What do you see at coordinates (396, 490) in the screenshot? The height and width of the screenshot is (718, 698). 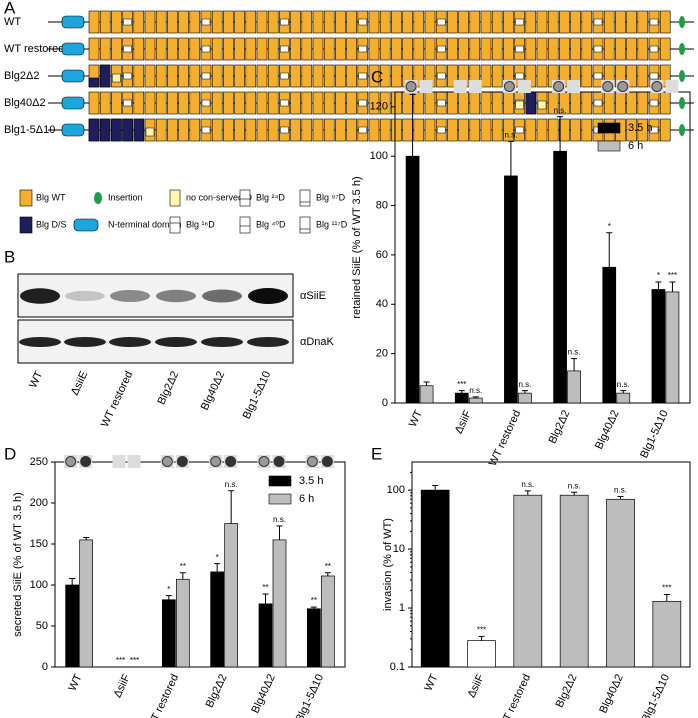 I see `y-tick-label: 100` at bounding box center [396, 490].